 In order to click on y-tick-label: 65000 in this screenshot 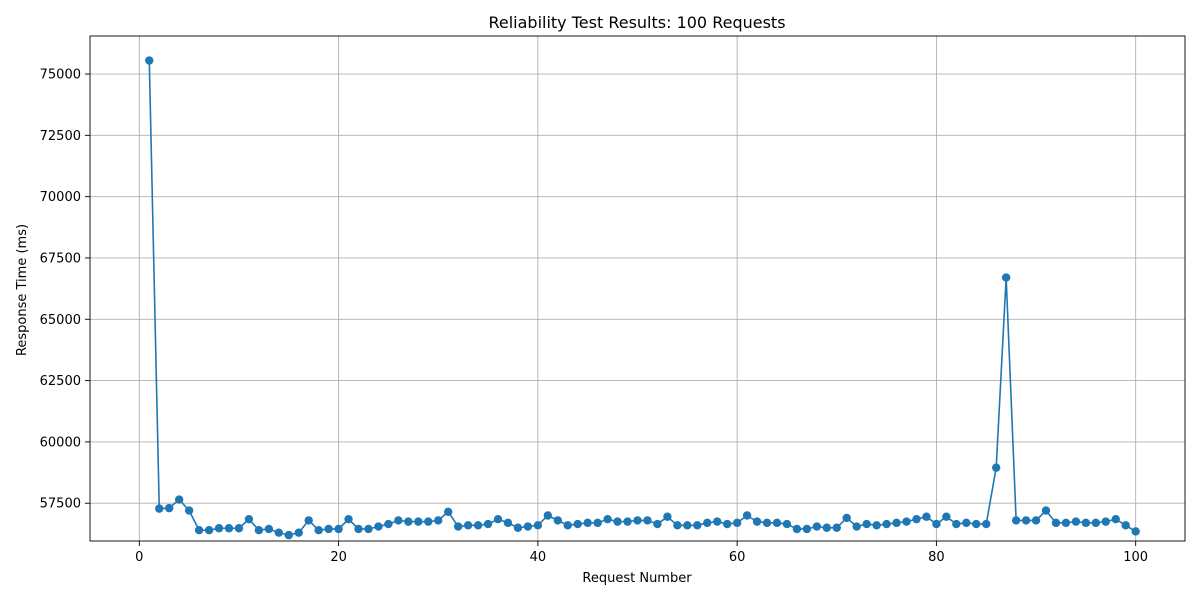, I will do `click(60, 320)`.